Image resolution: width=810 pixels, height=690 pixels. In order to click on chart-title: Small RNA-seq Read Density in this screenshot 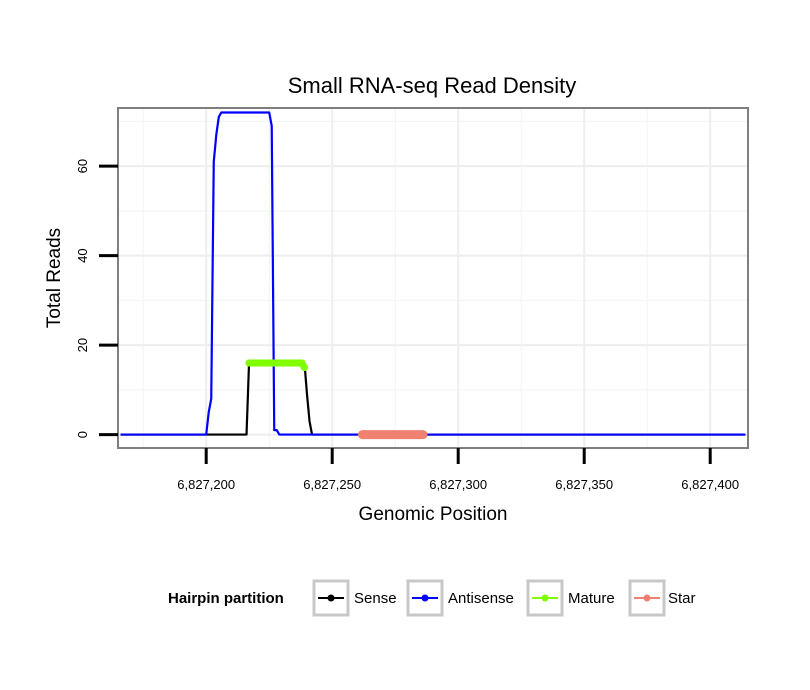, I will do `click(432, 85)`.